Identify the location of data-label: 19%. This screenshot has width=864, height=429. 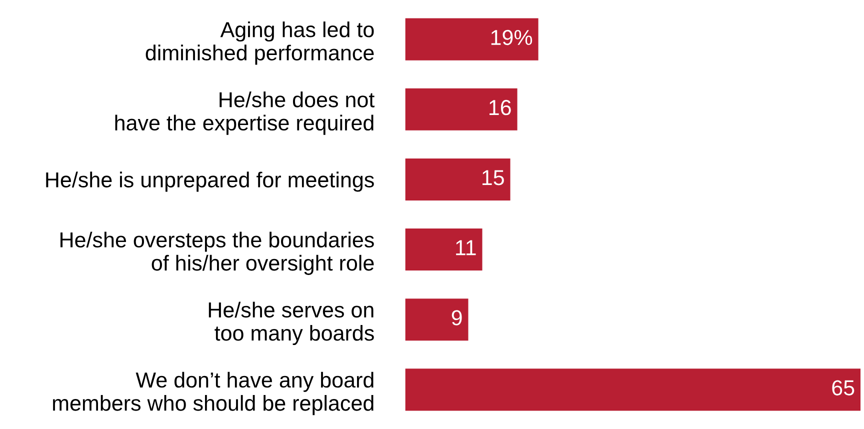
(511, 38).